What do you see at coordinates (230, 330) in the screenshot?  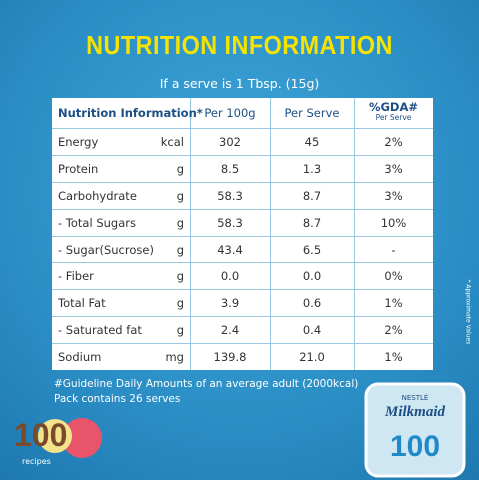 I see `per-100g: 2.4` at bounding box center [230, 330].